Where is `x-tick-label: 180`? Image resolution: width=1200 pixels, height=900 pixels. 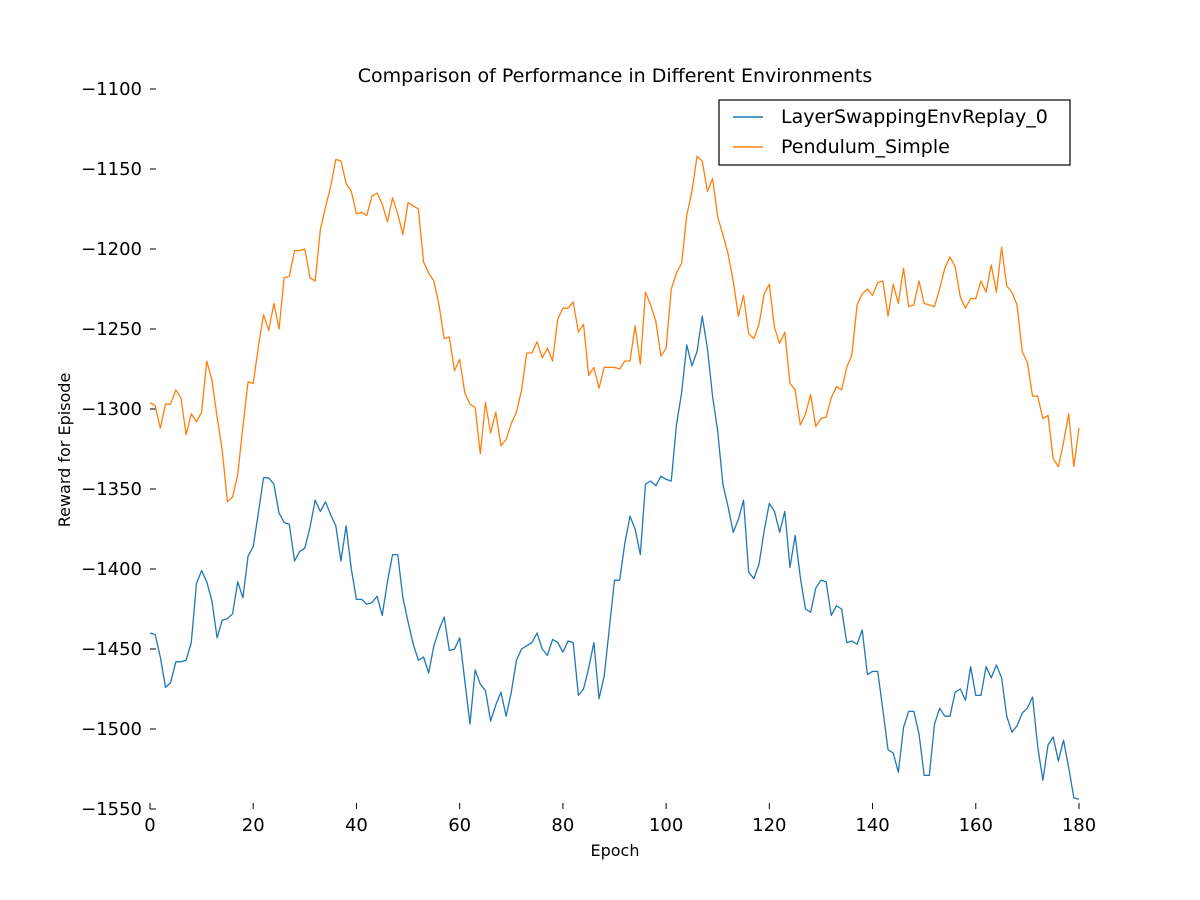
x-tick-label: 180 is located at coordinates (1079, 825).